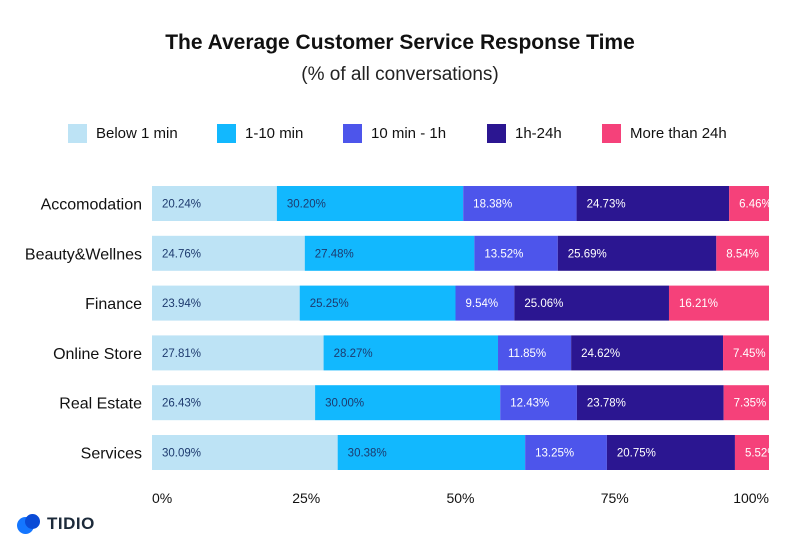 The height and width of the screenshot is (550, 800). I want to click on x-tick-label: 100%, so click(751, 498).